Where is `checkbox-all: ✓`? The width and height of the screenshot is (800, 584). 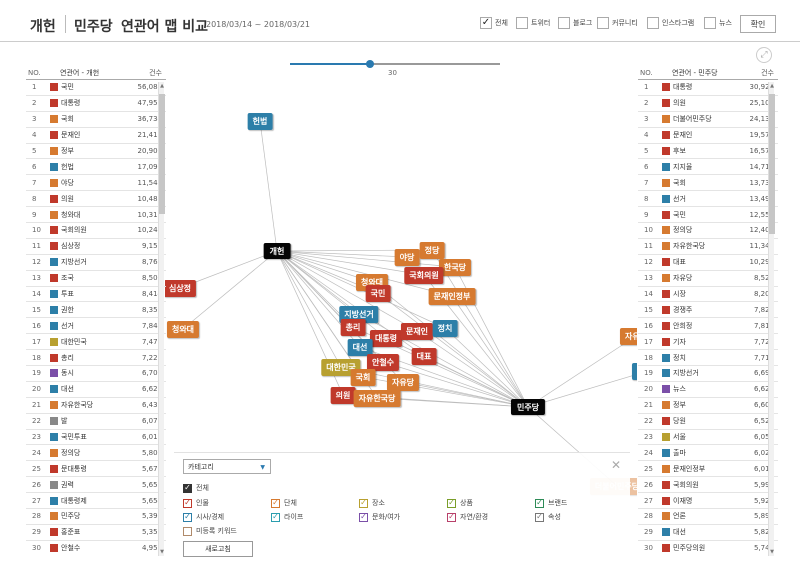 checkbox-all: ✓ is located at coordinates (486, 23).